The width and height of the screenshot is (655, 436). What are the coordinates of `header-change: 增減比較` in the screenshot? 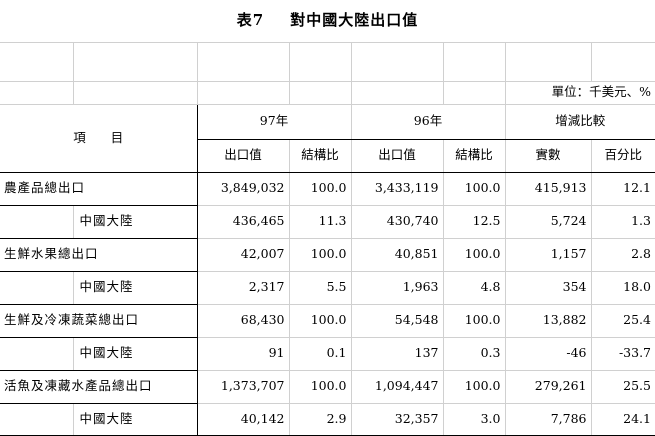 It's located at (579, 121).